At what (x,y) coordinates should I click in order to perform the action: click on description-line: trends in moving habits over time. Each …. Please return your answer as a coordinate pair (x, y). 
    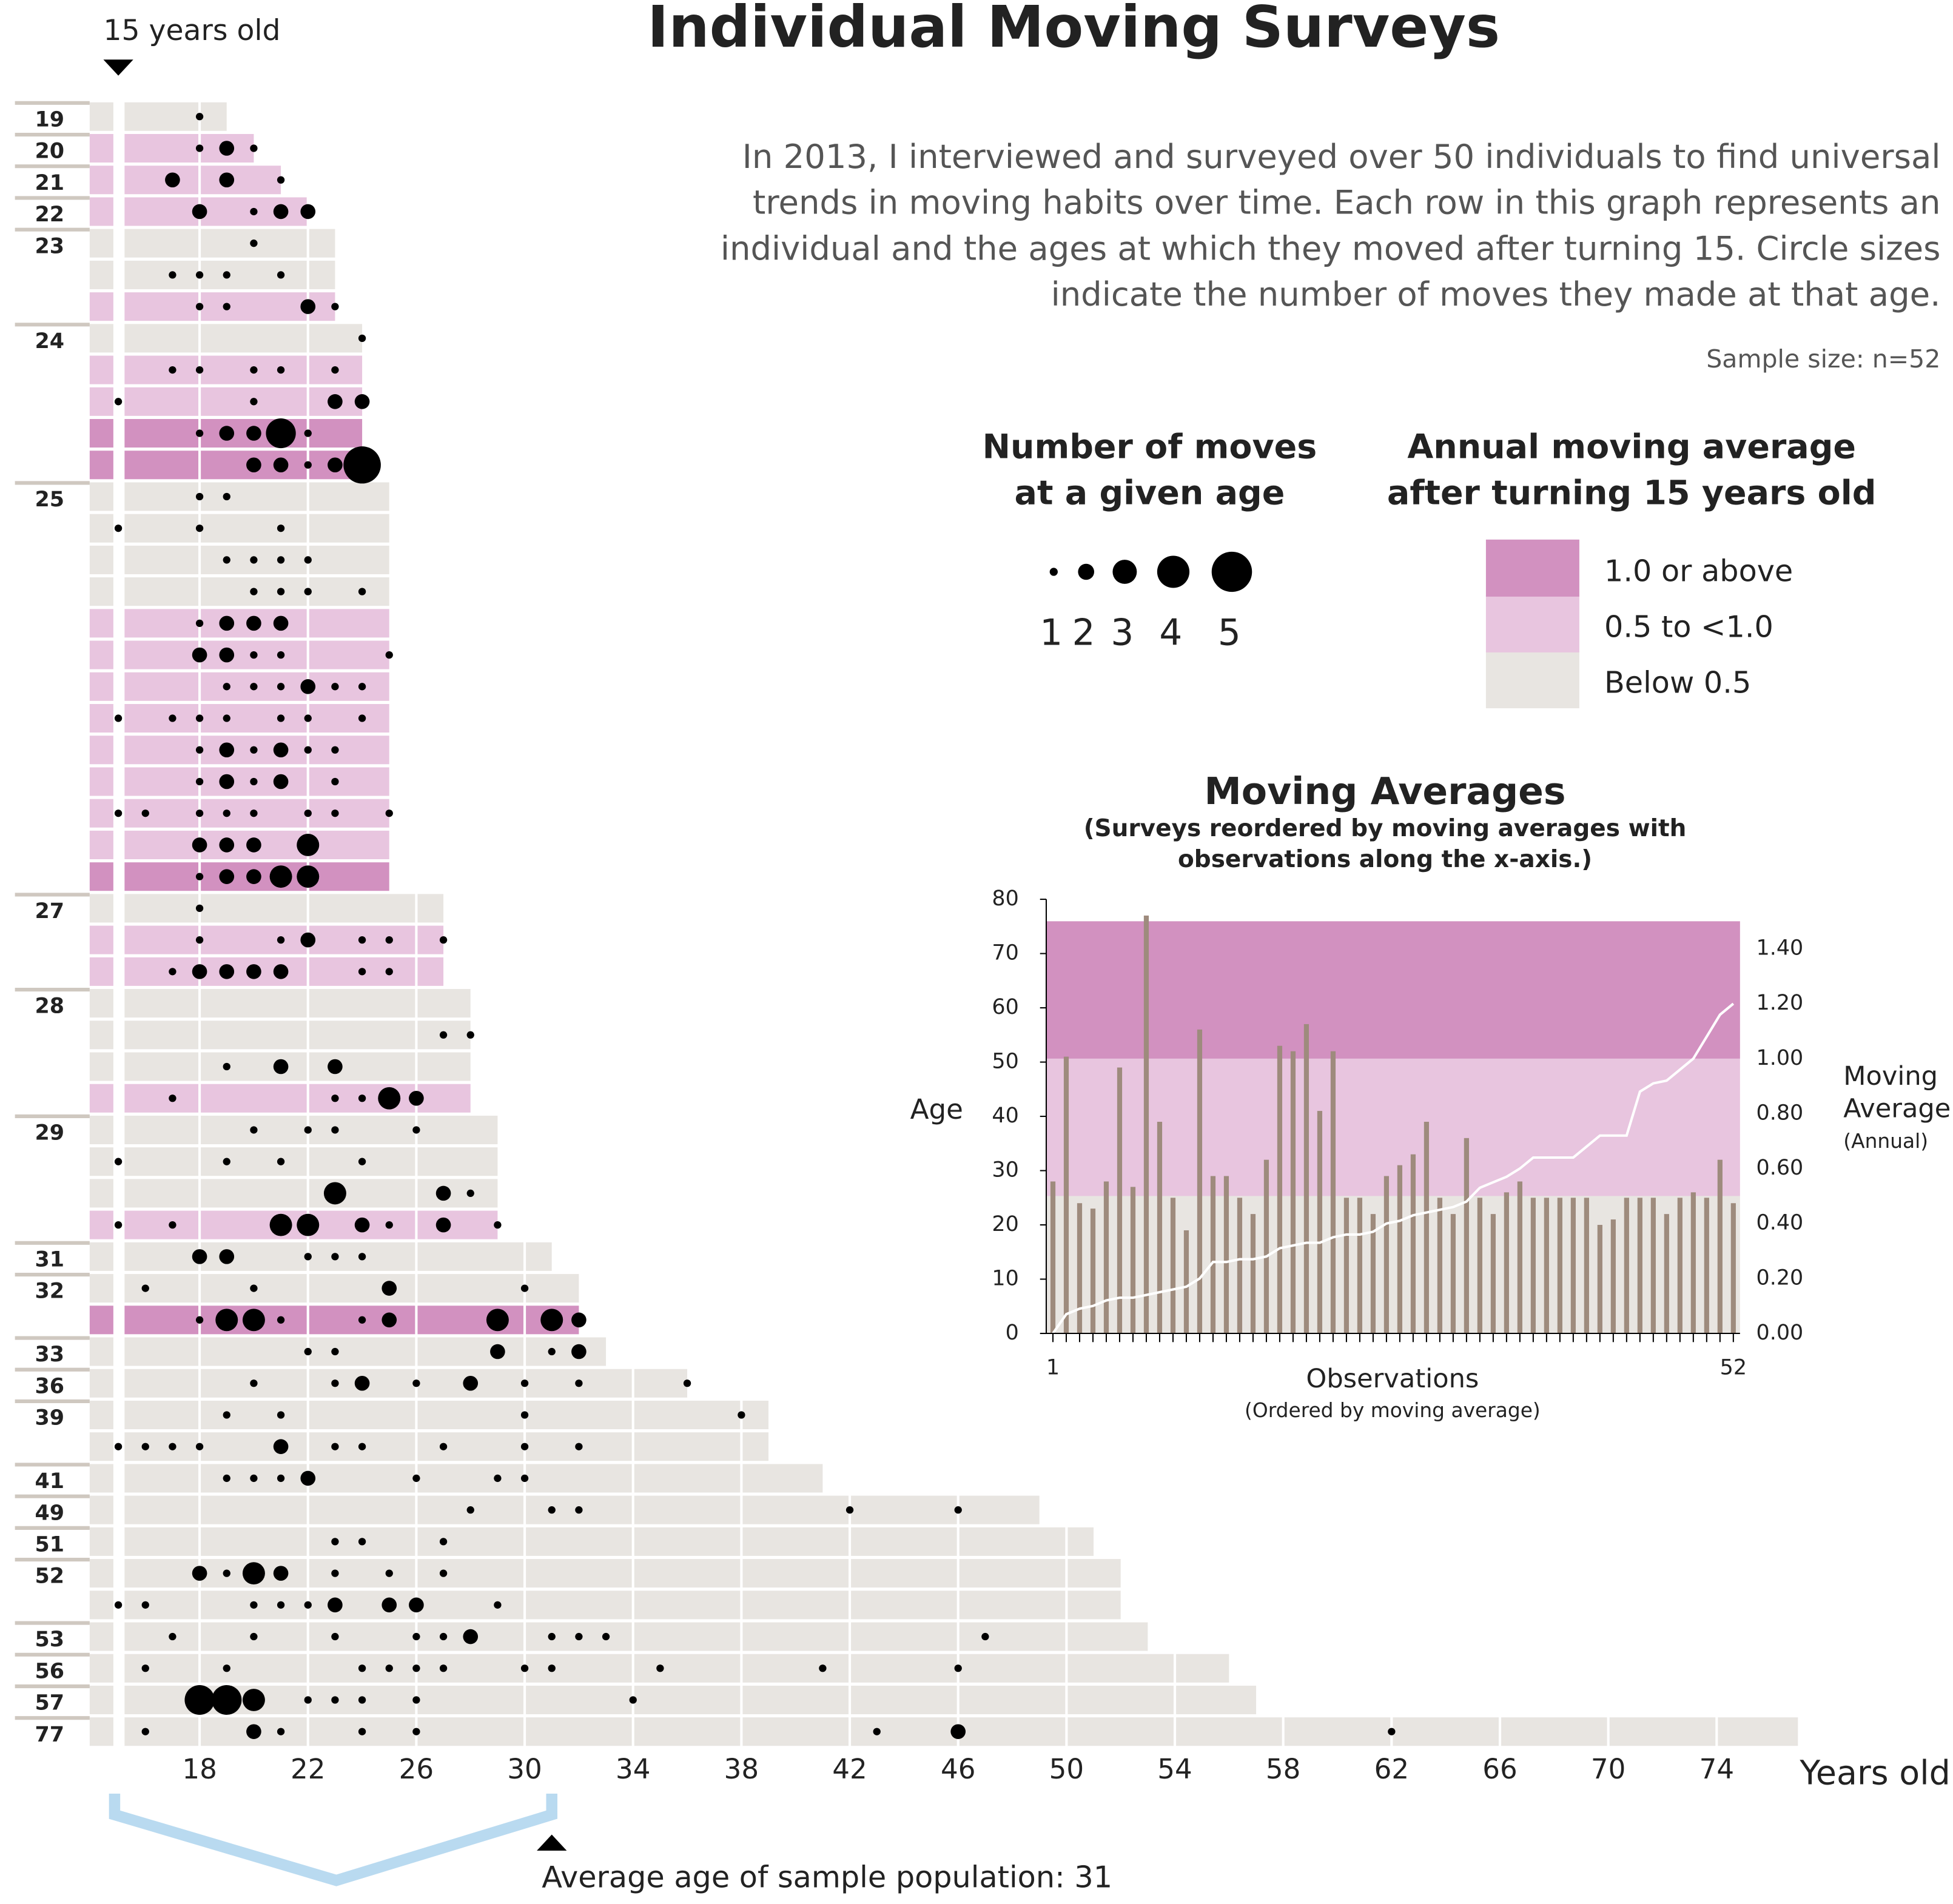
    Looking at the image, I should click on (1346, 203).